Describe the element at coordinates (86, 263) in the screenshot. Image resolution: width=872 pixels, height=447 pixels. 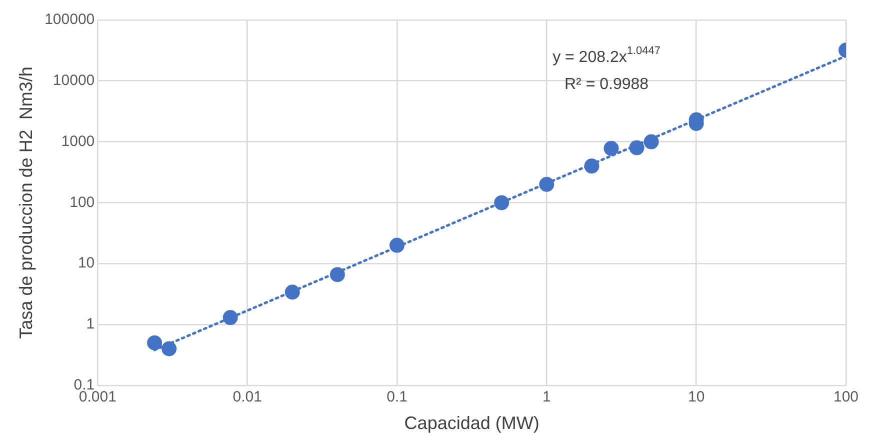
I see `y-tick-label: 10` at that location.